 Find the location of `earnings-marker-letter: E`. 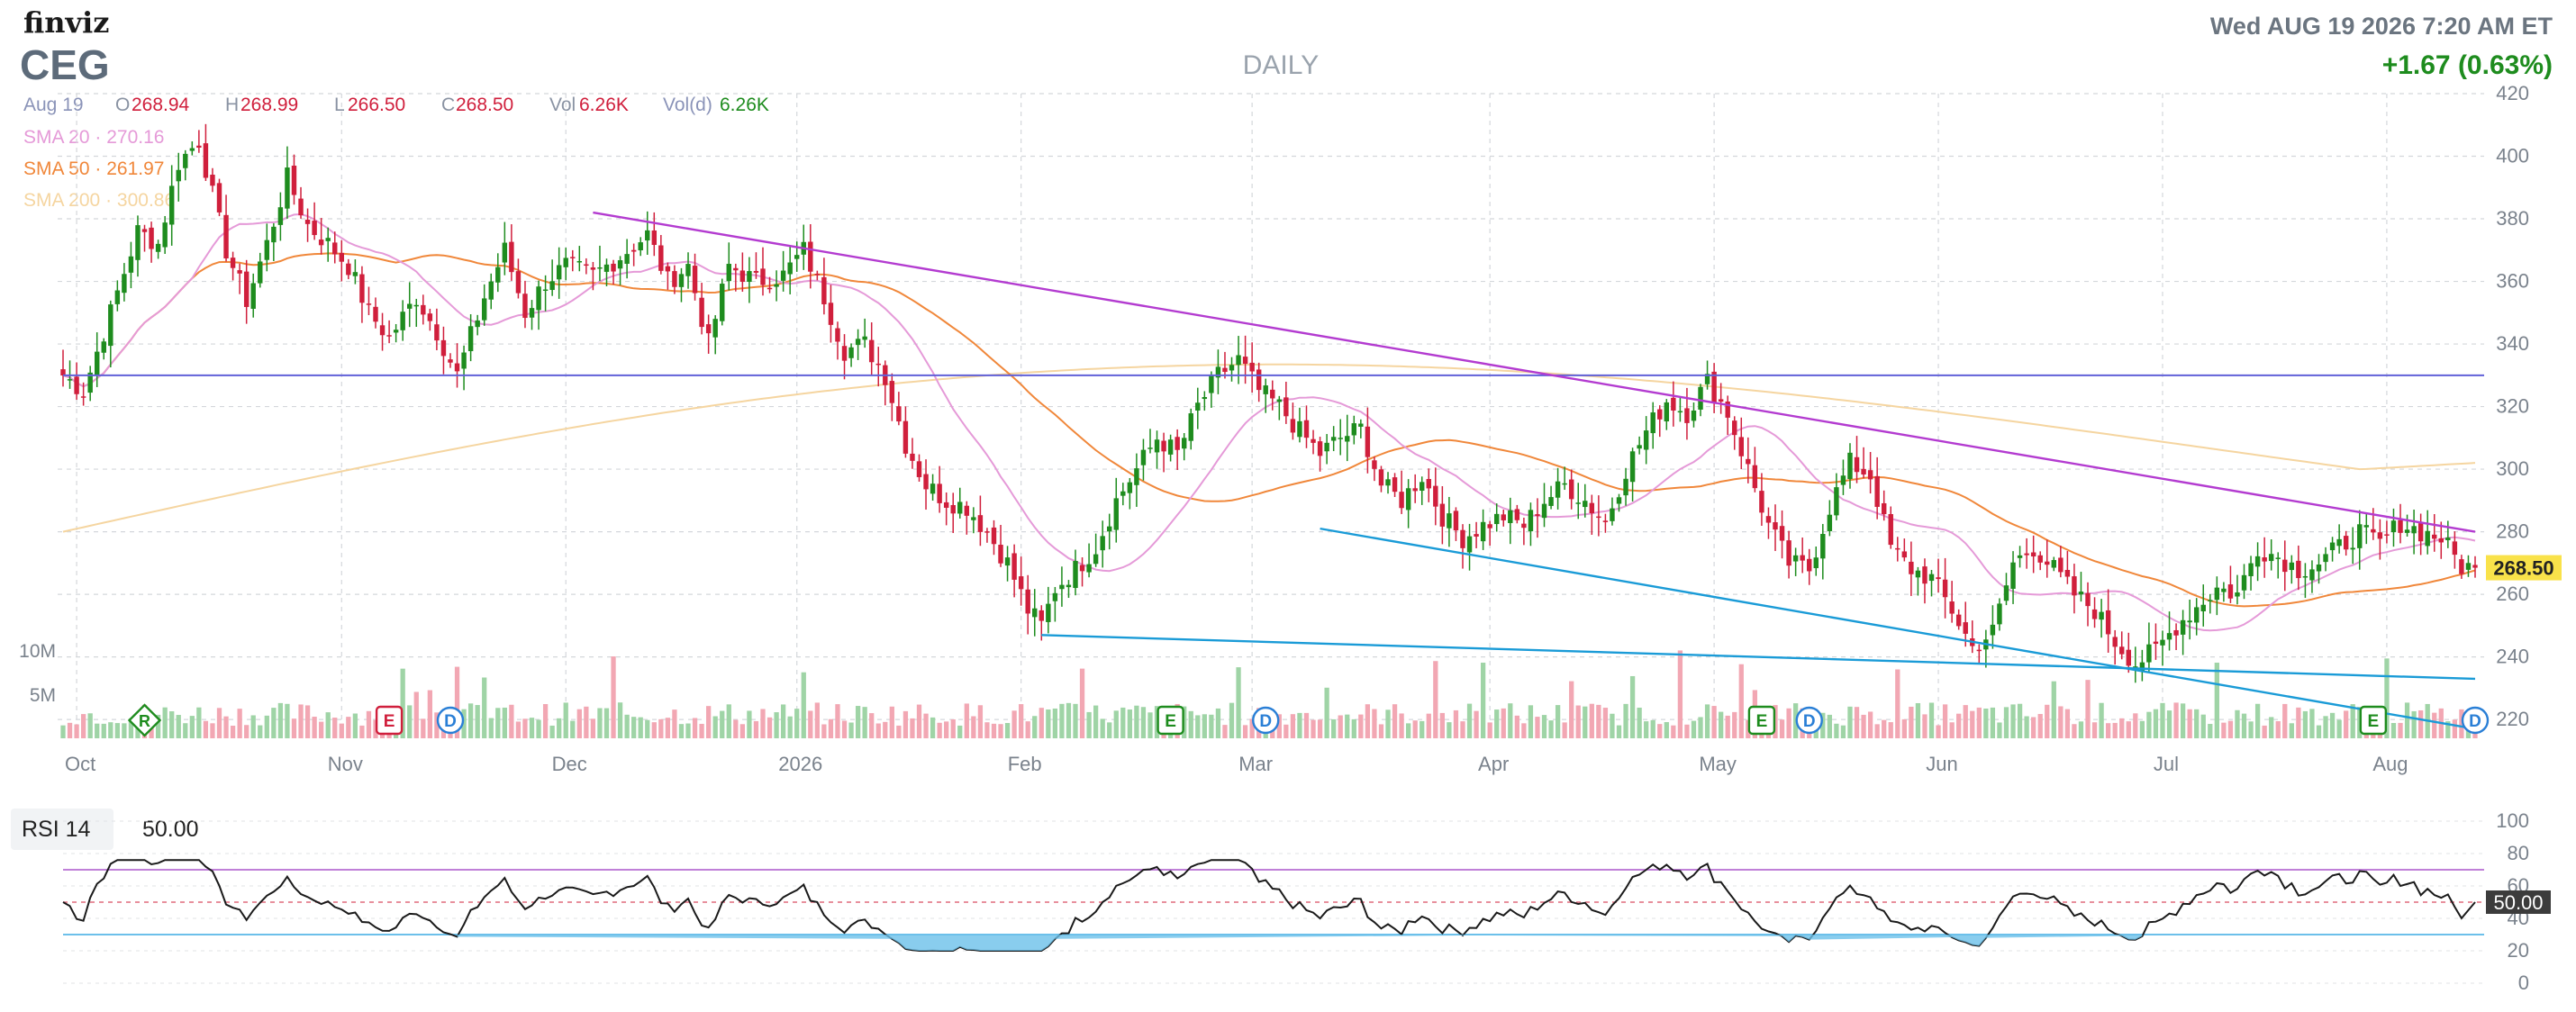

earnings-marker-letter: E is located at coordinates (389, 721).